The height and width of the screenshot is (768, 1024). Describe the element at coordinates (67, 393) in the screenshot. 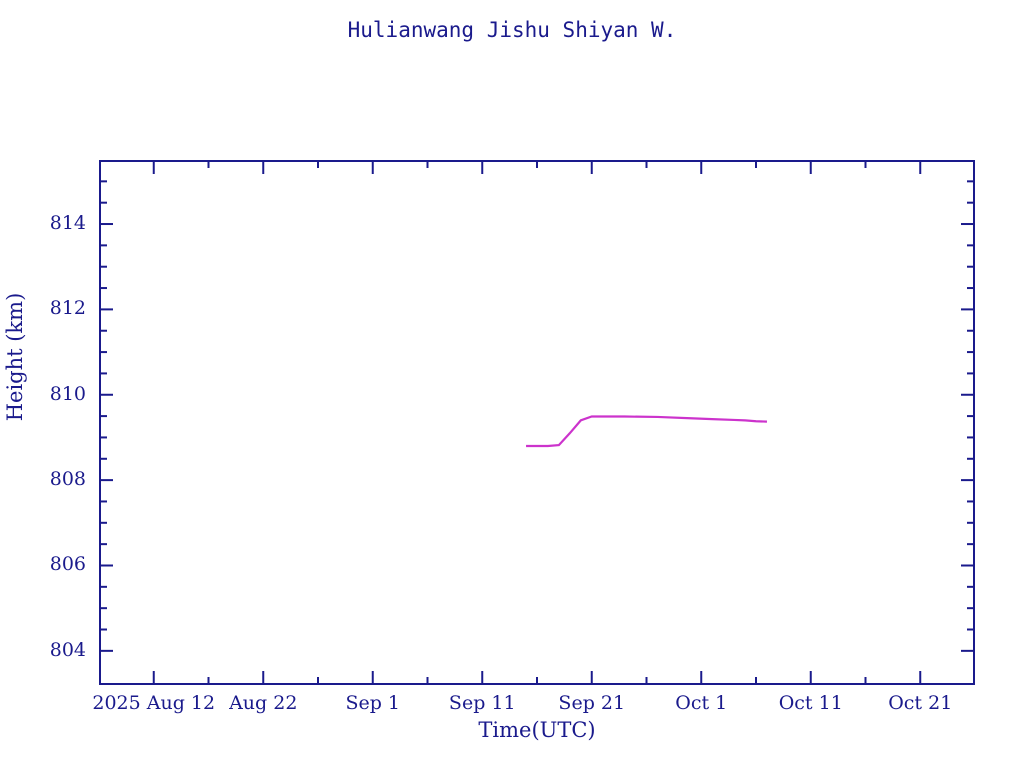

I see `y-tick-label: 810` at that location.